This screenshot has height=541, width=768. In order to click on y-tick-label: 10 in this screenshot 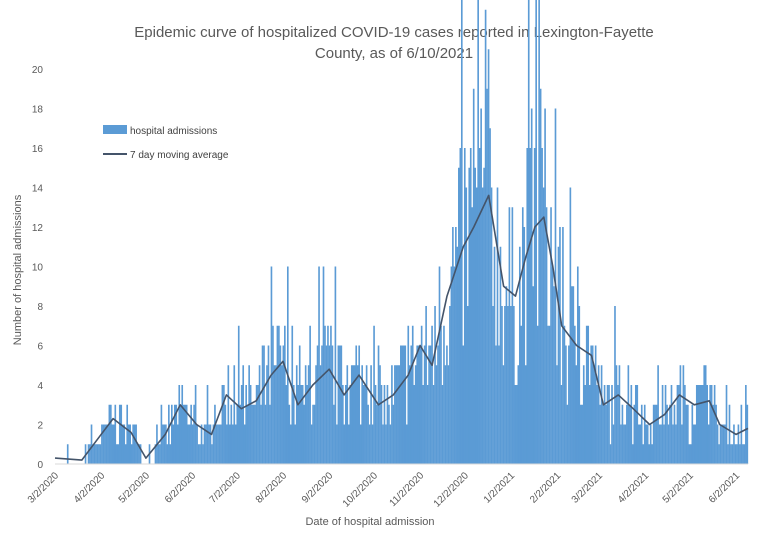, I will do `click(38, 268)`.